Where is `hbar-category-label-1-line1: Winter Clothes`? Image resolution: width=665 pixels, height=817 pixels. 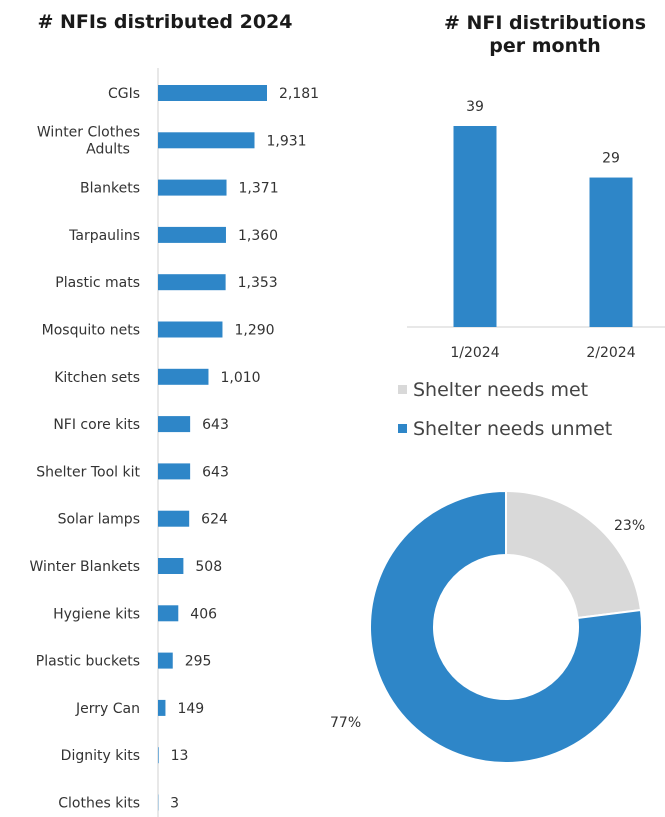
hbar-category-label-1-line1: Winter Clothes is located at coordinates (88, 132).